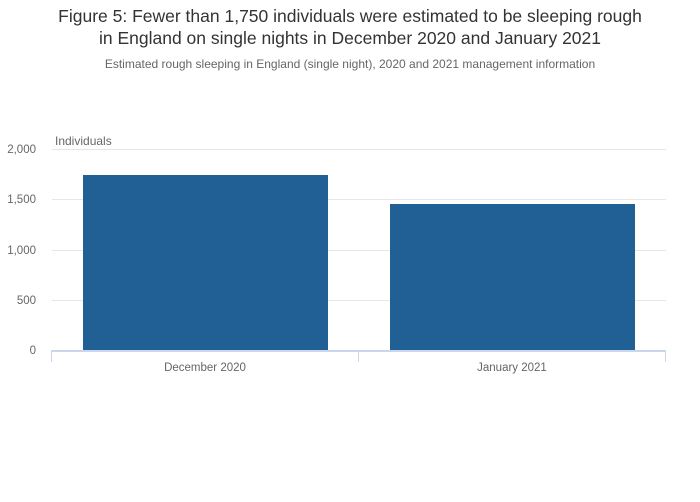 Image resolution: width=700 pixels, height=502 pixels. Describe the element at coordinates (358, 149) in the screenshot. I see `gridline-2000` at that location.